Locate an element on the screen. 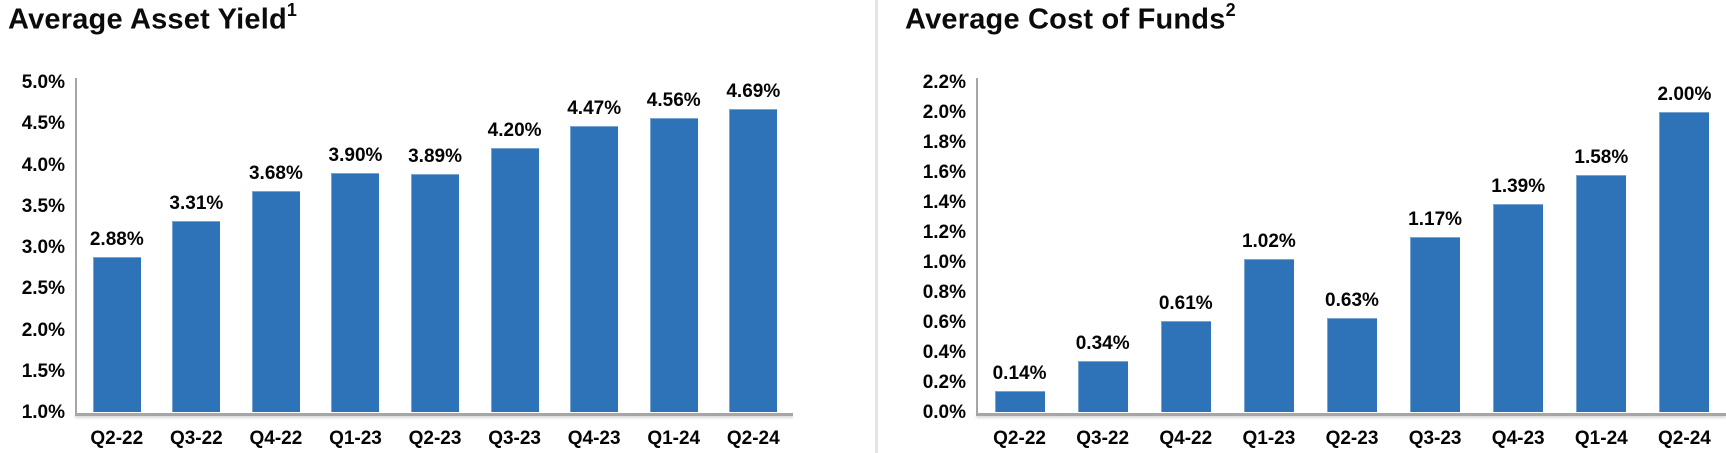 Image resolution: width=1726 pixels, height=453 pixels. bar-value-label: 2.00% is located at coordinates (1684, 94).